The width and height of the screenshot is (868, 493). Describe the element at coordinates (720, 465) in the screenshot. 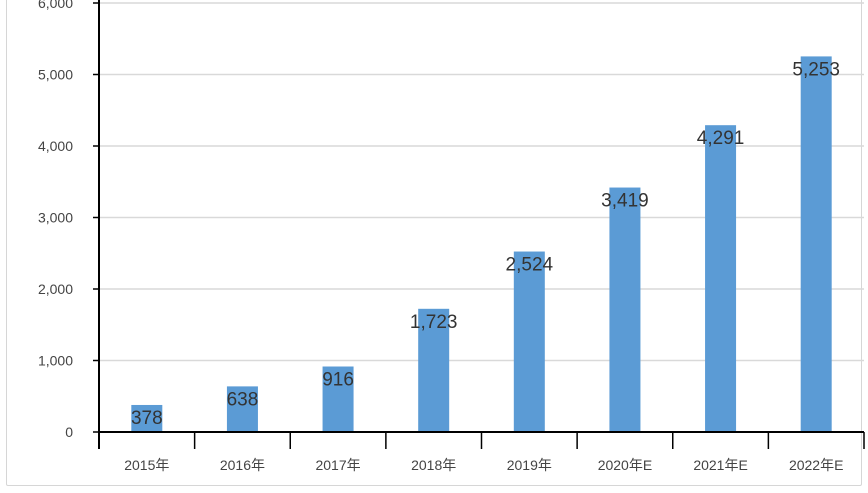

I see `x-tick-label-2021年E: 2021年E` at that location.